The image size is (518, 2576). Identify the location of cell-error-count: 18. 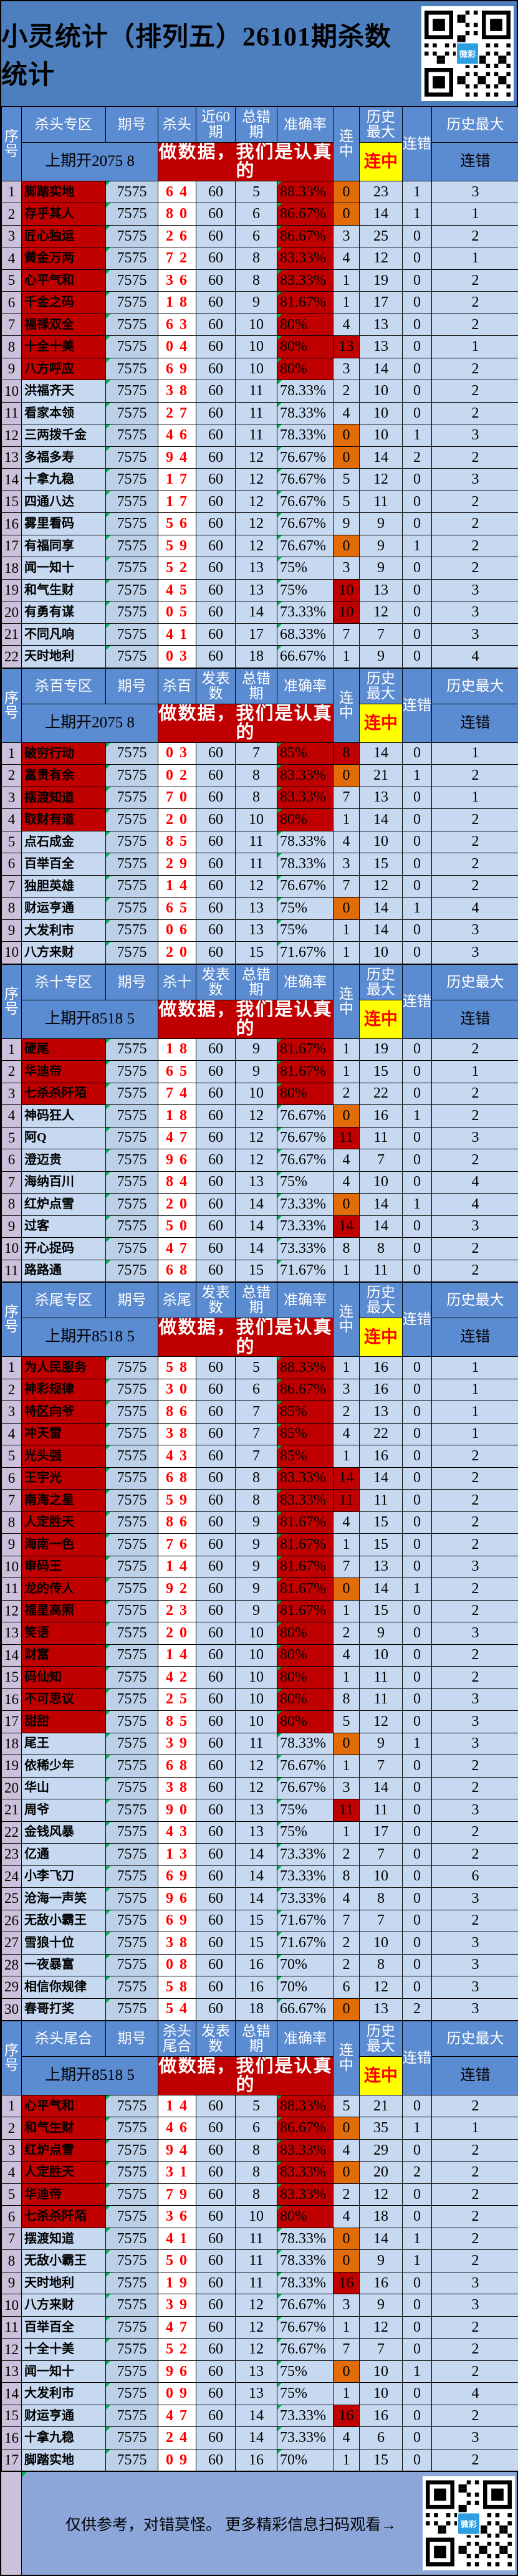
(256, 2010).